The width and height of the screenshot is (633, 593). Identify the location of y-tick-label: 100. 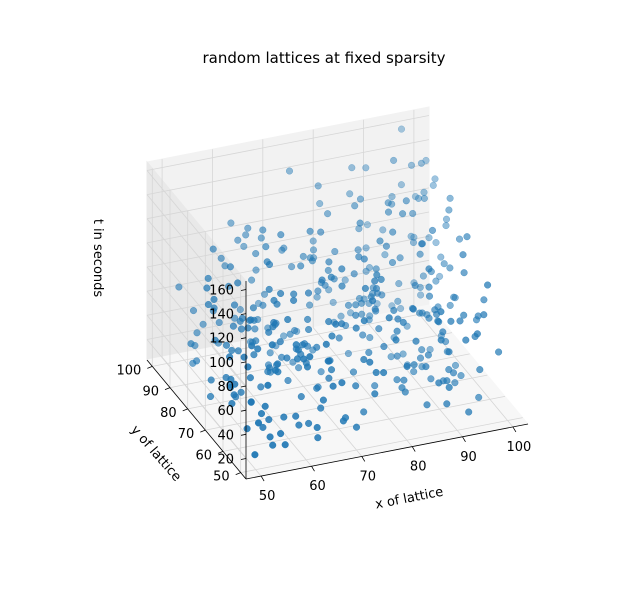
(128, 370).